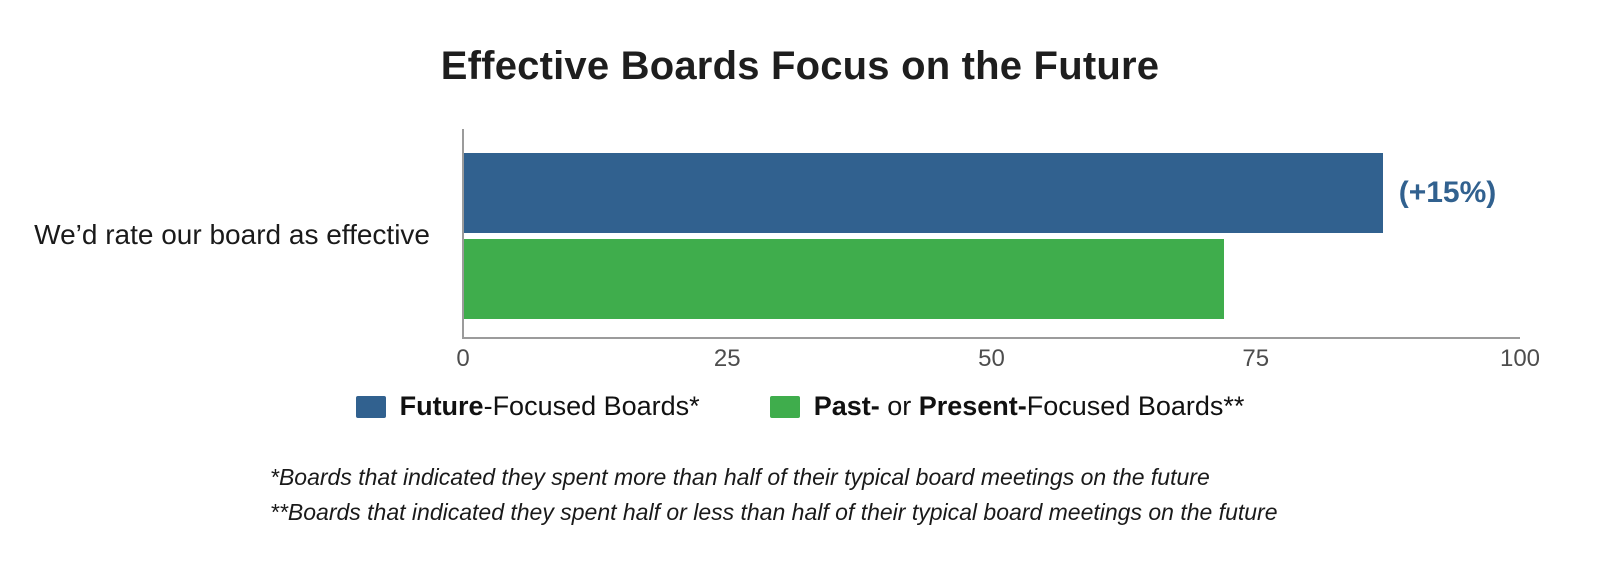 This screenshot has width=1600, height=582. Describe the element at coordinates (1520, 358) in the screenshot. I see `x-tick-100: 100` at that location.